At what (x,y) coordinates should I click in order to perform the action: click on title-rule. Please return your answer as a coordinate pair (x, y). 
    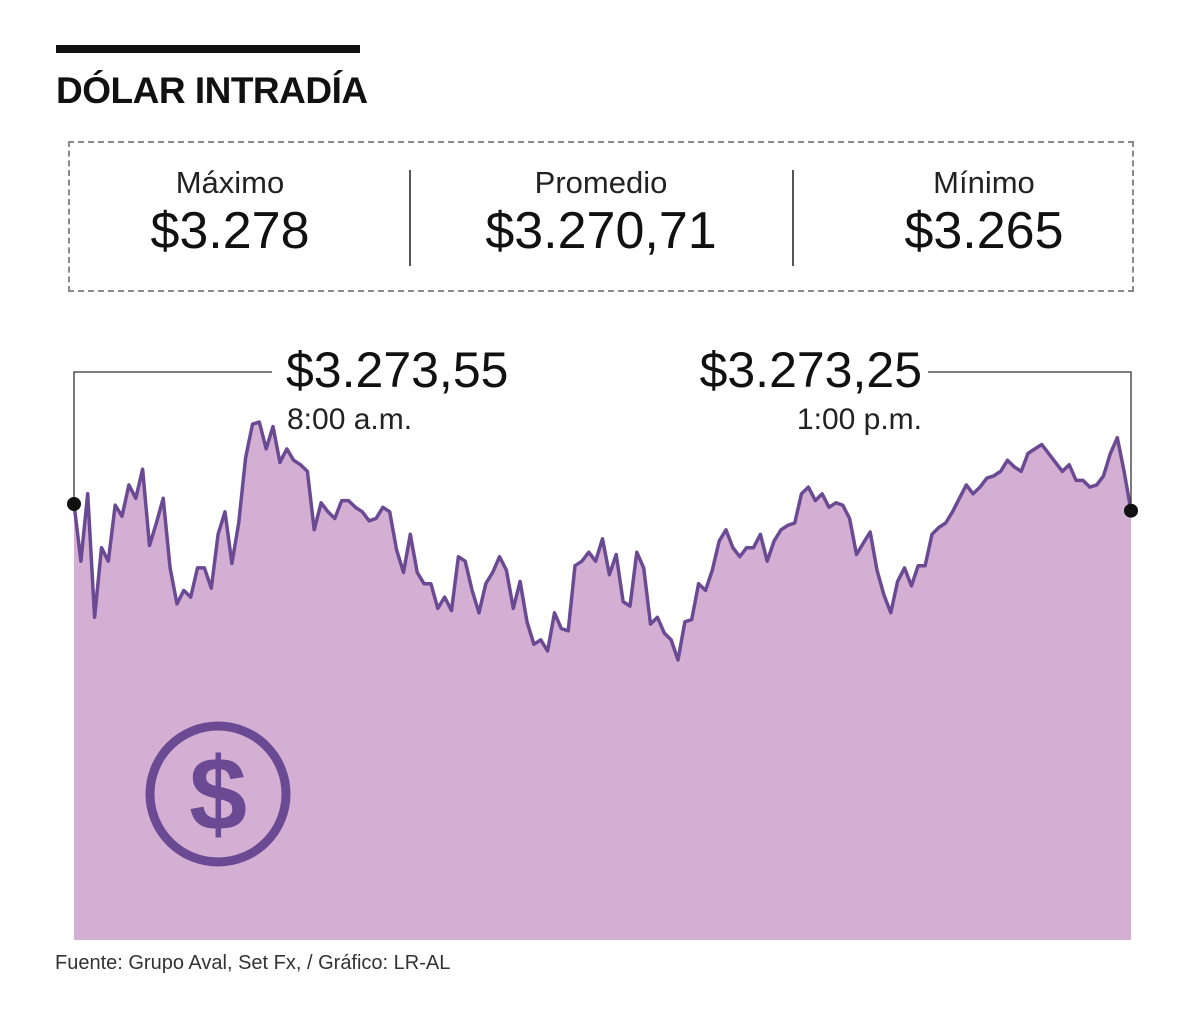
    Looking at the image, I should click on (208, 49).